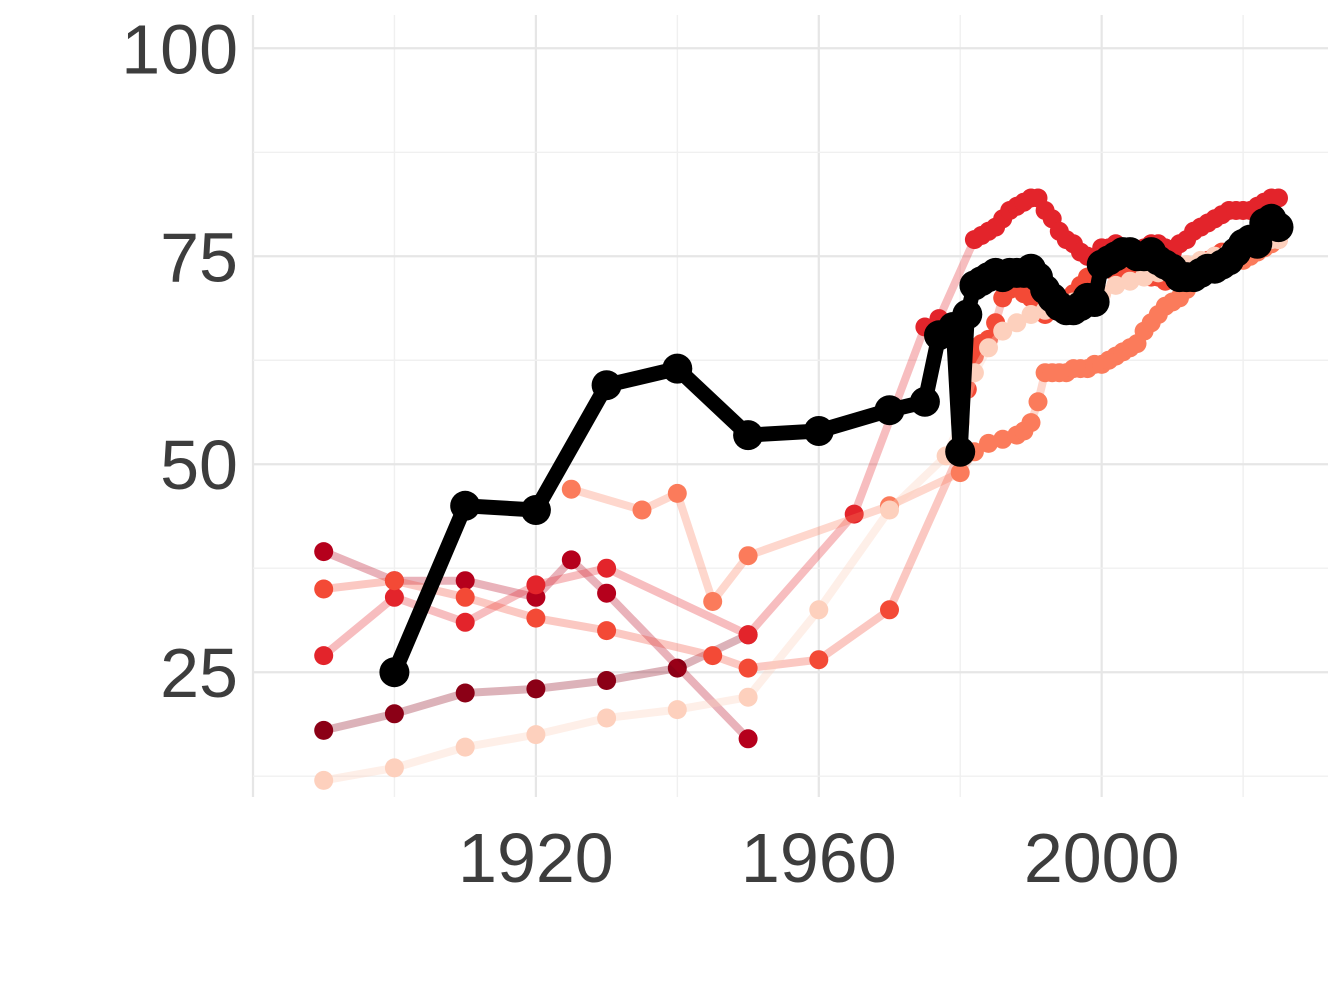  Describe the element at coordinates (199, 257) in the screenshot. I see `y-tick-label: 75` at that location.